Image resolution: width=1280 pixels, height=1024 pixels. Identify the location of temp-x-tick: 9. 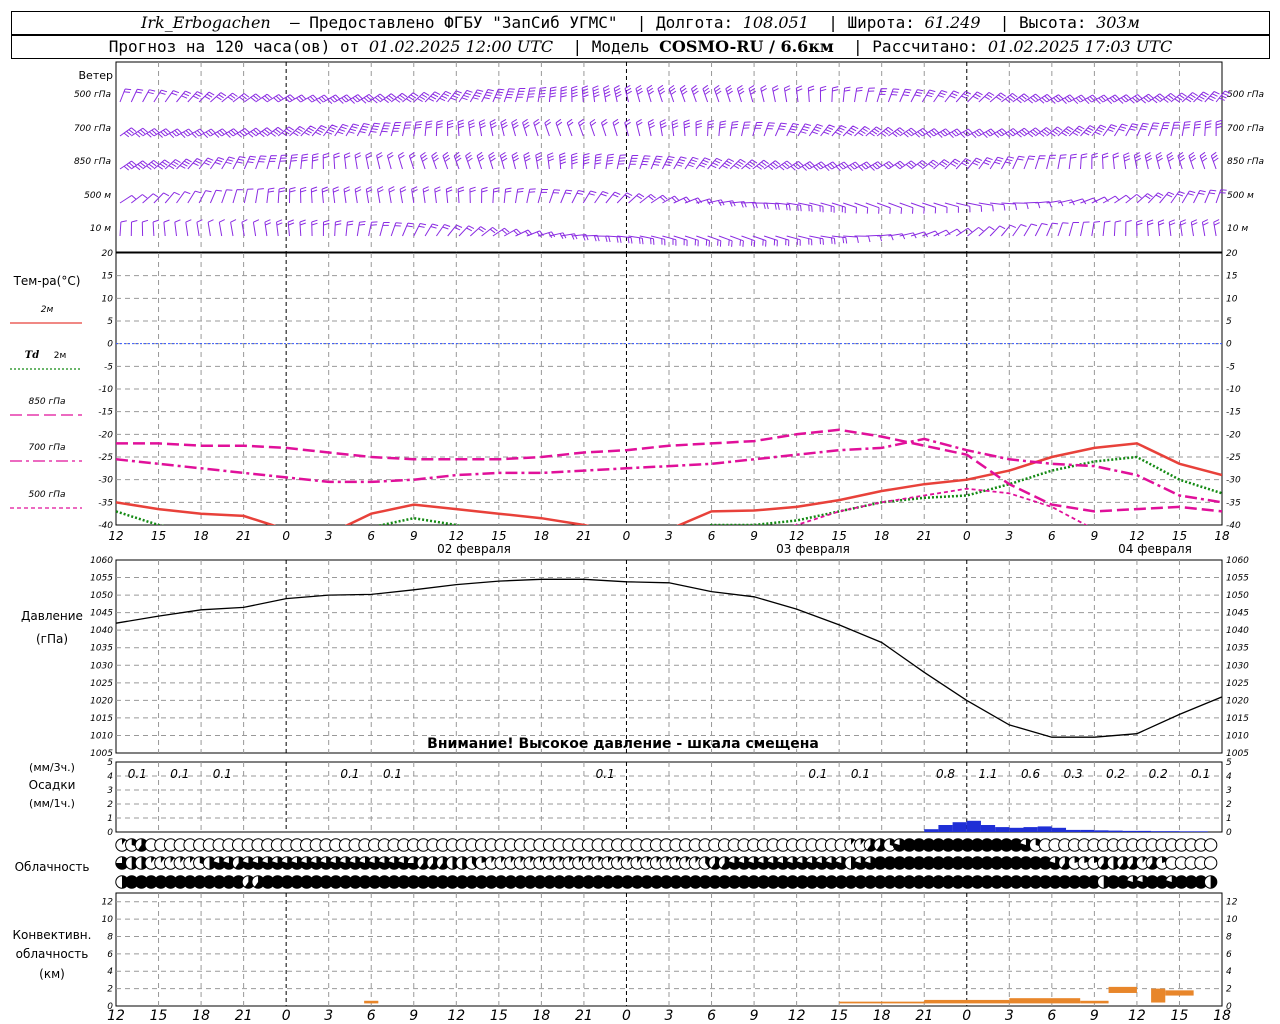
(414, 536).